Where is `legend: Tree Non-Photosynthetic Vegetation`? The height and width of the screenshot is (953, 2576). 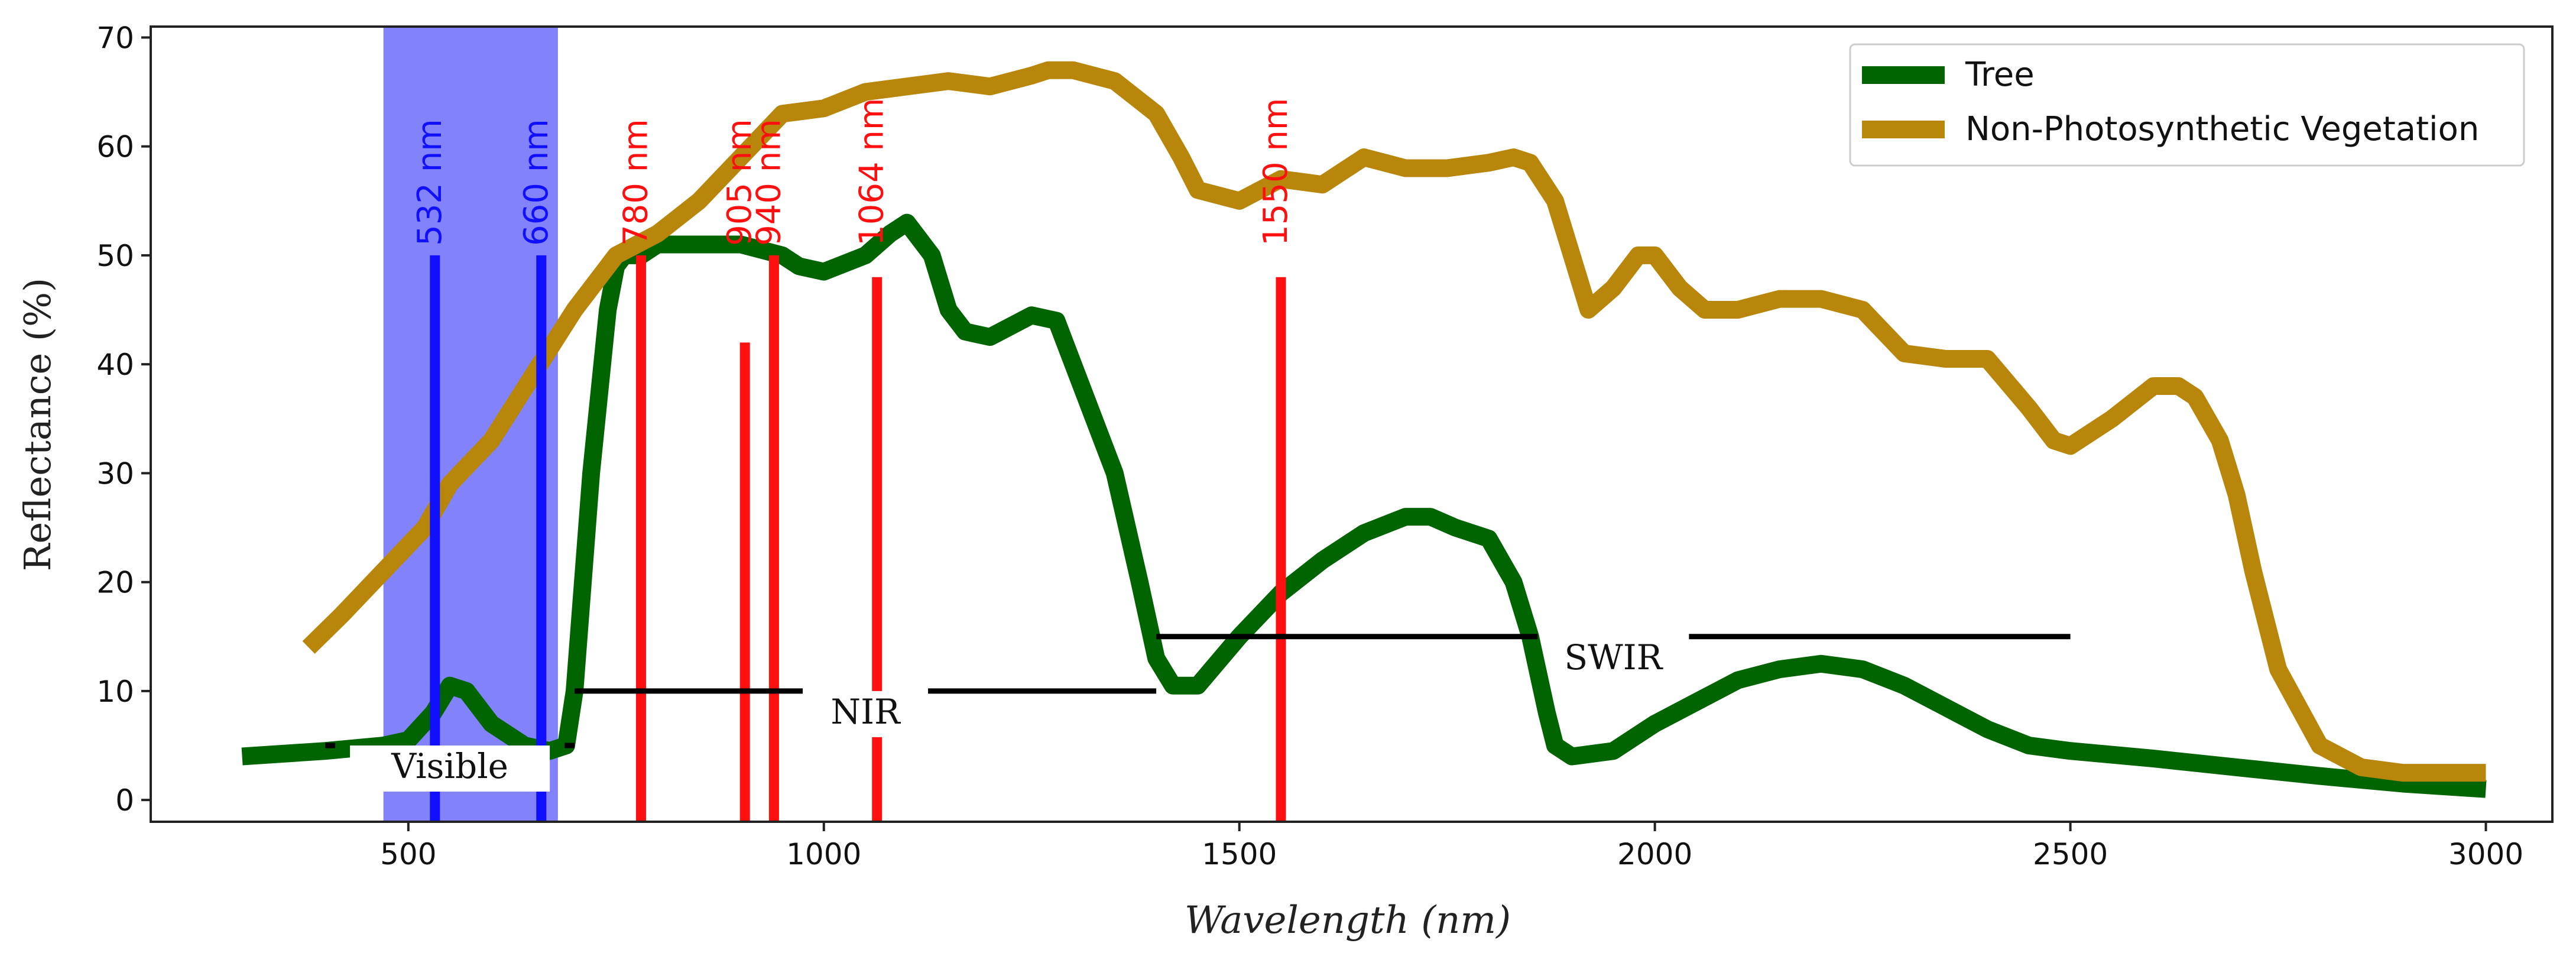
legend: Tree Non-Photosynthetic Vegetation is located at coordinates (2187, 105).